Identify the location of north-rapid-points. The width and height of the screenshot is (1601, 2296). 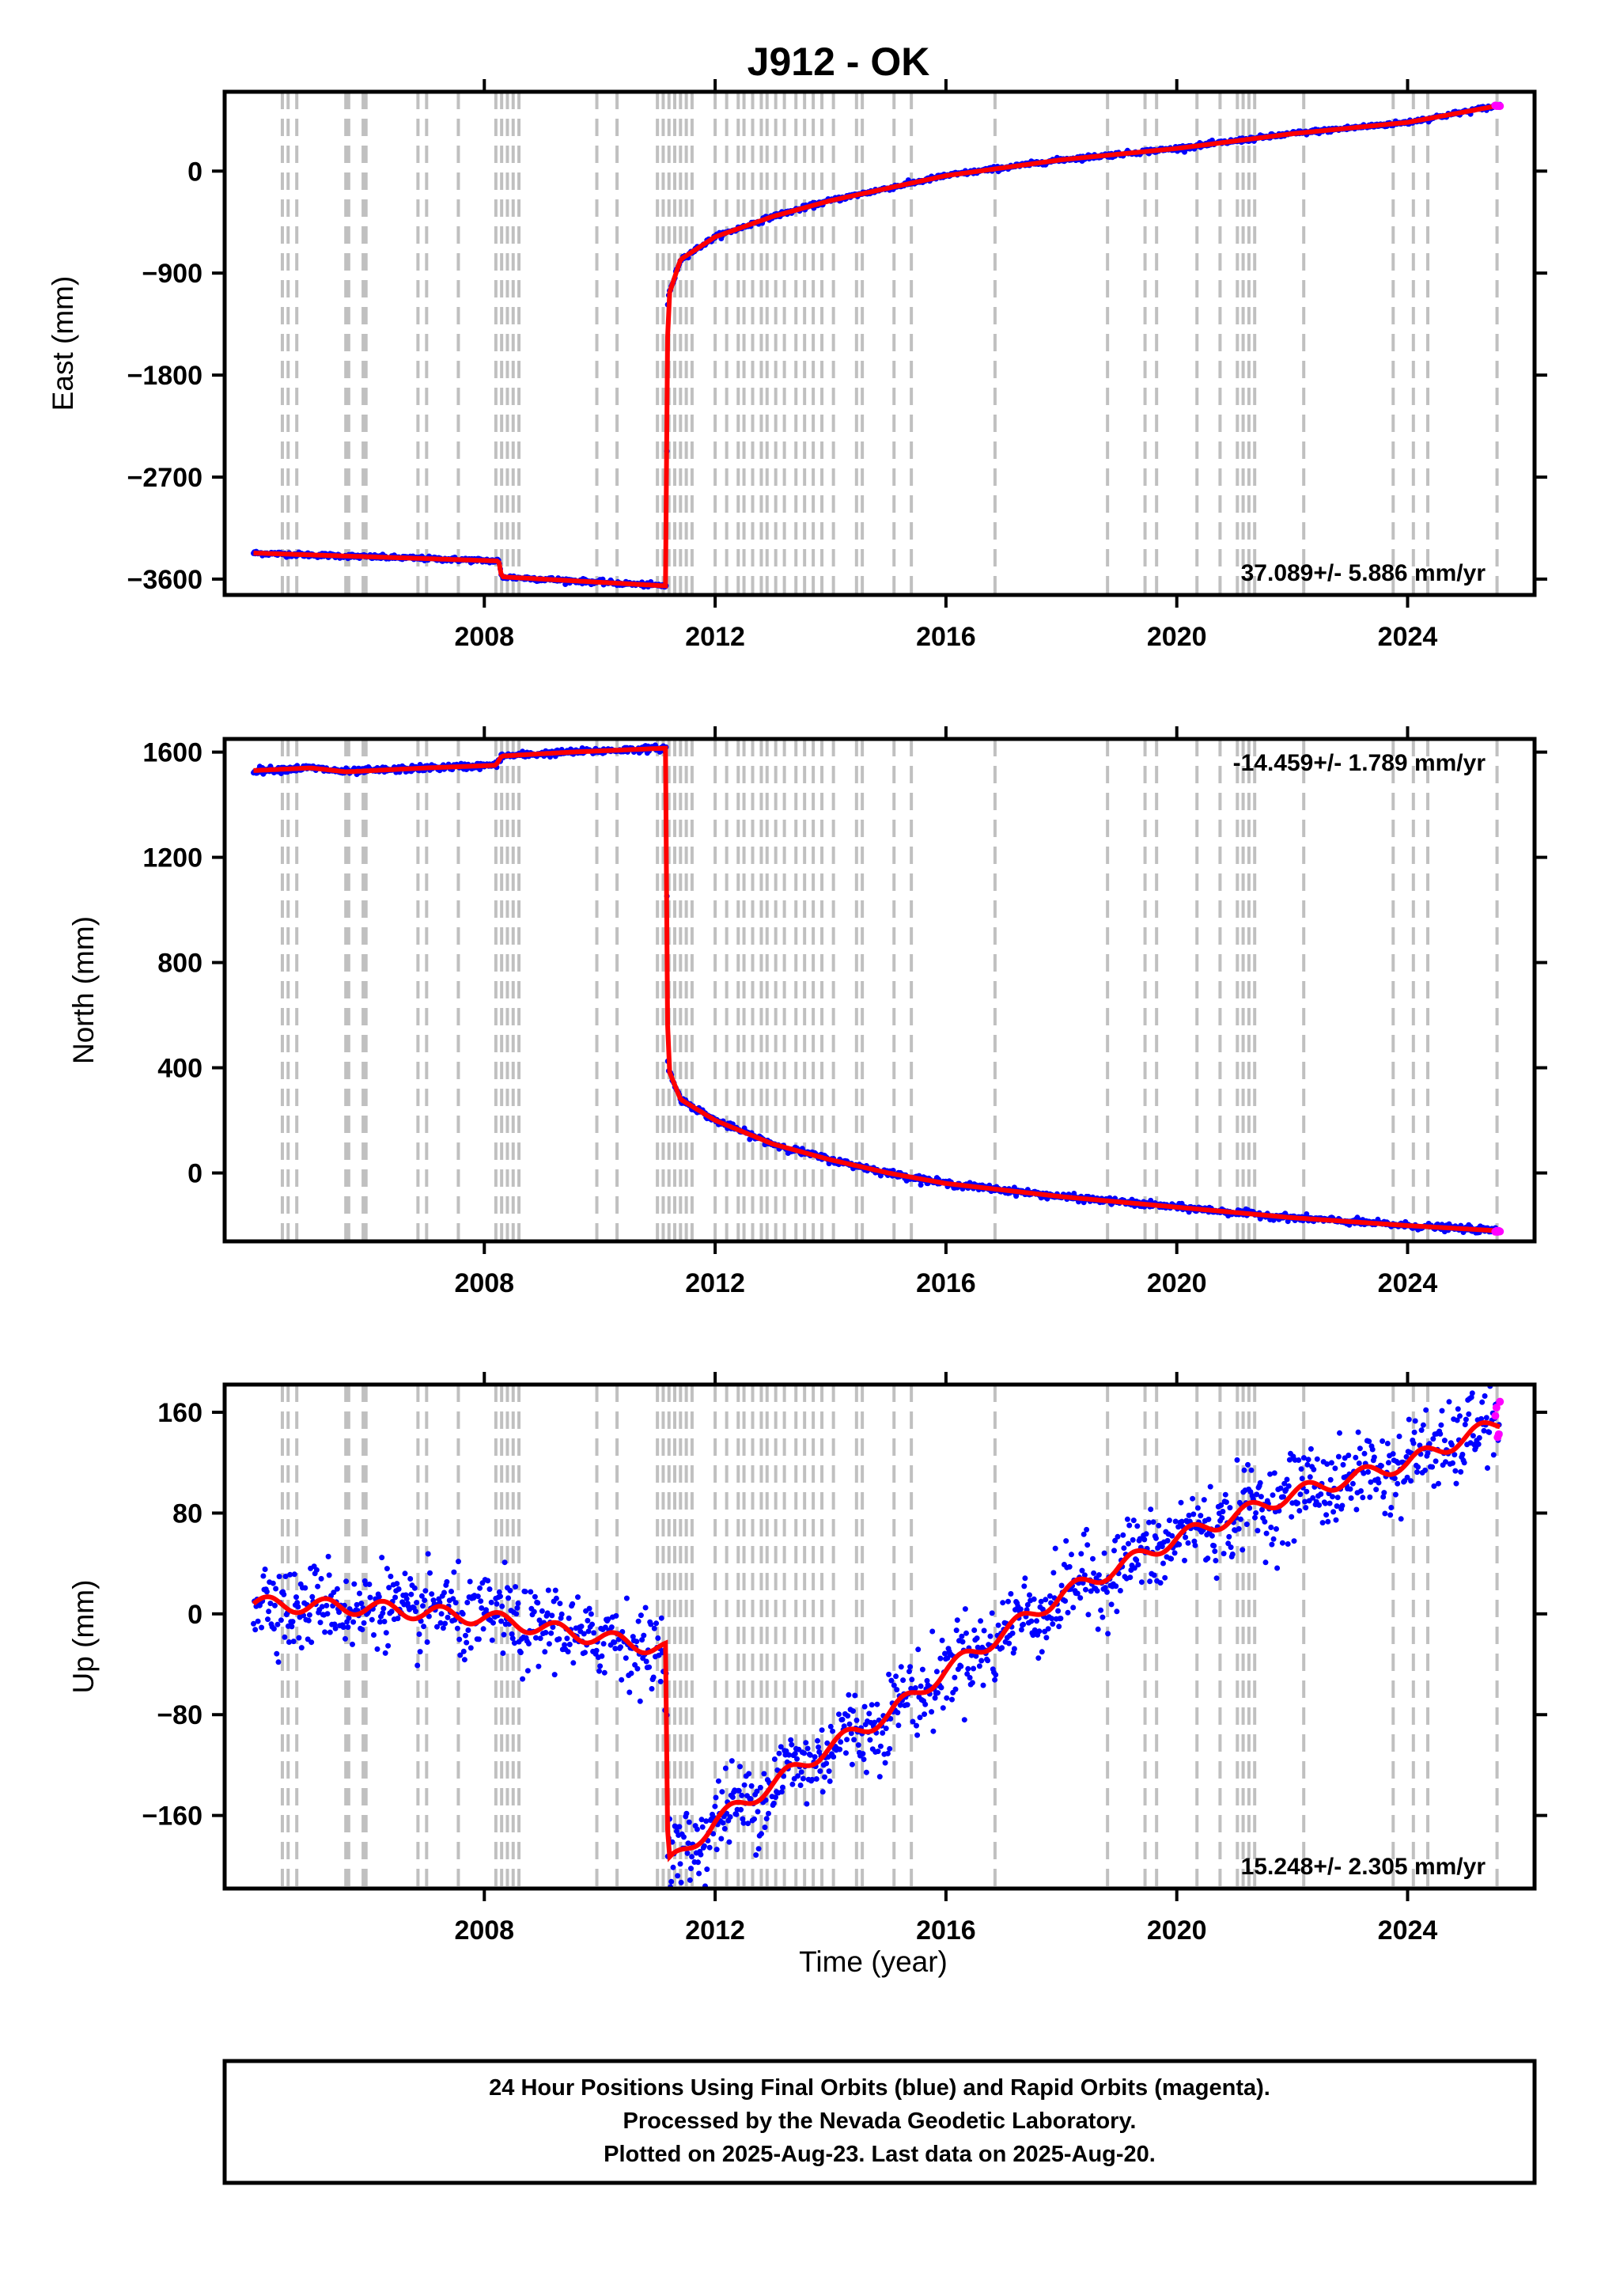
(1498, 1231).